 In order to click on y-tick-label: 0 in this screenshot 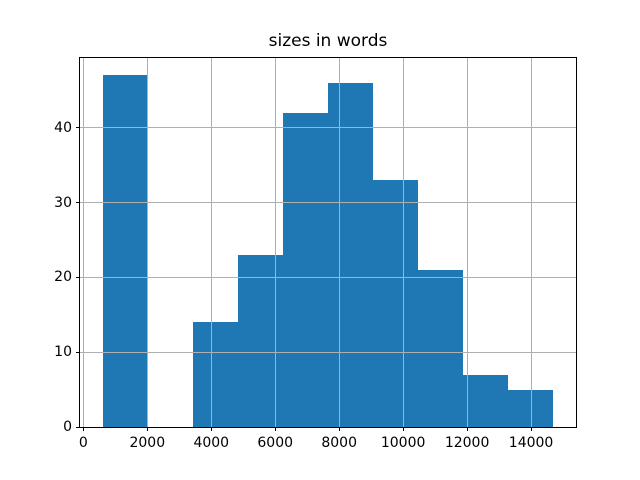, I will do `click(67, 427)`.